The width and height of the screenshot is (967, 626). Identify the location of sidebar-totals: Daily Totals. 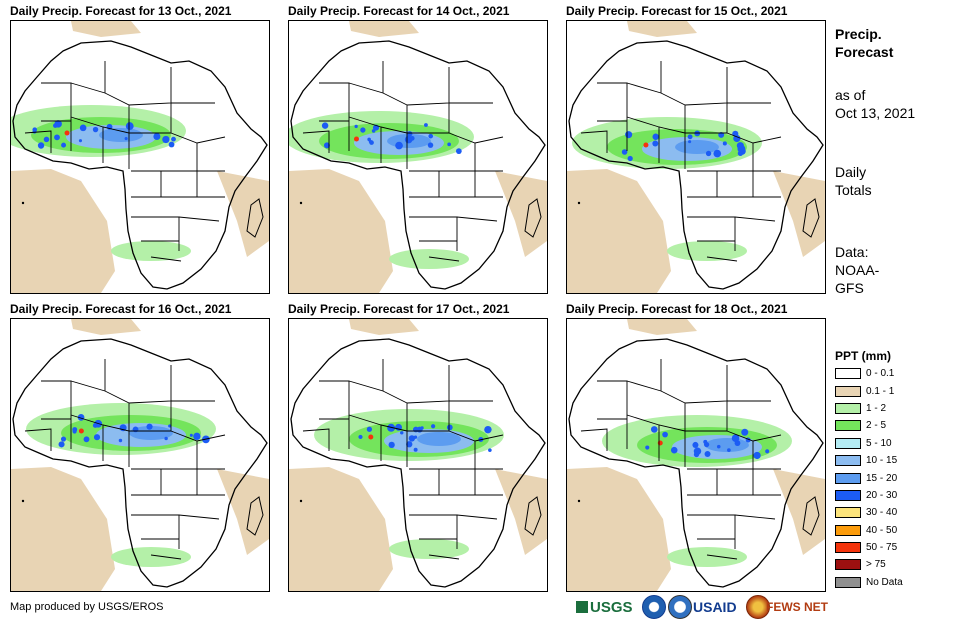
(853, 181).